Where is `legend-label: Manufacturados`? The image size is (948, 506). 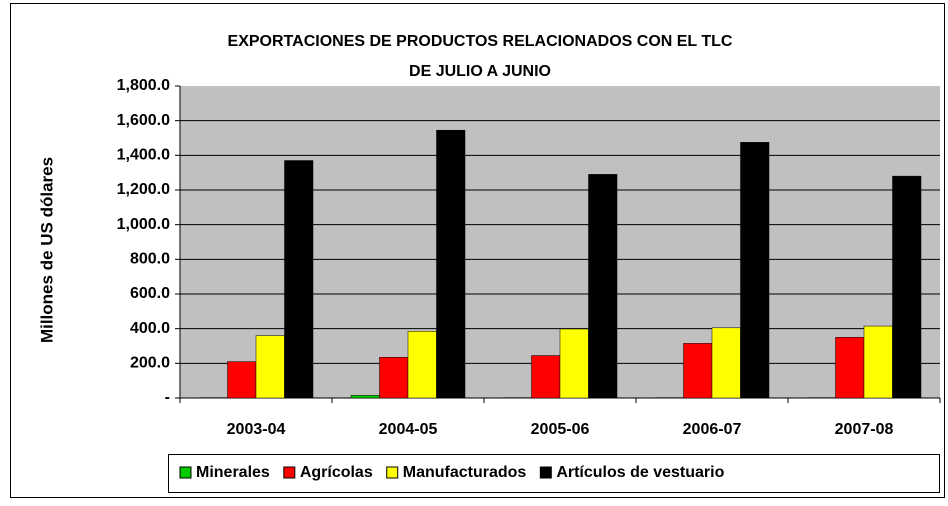 legend-label: Manufacturados is located at coordinates (465, 472).